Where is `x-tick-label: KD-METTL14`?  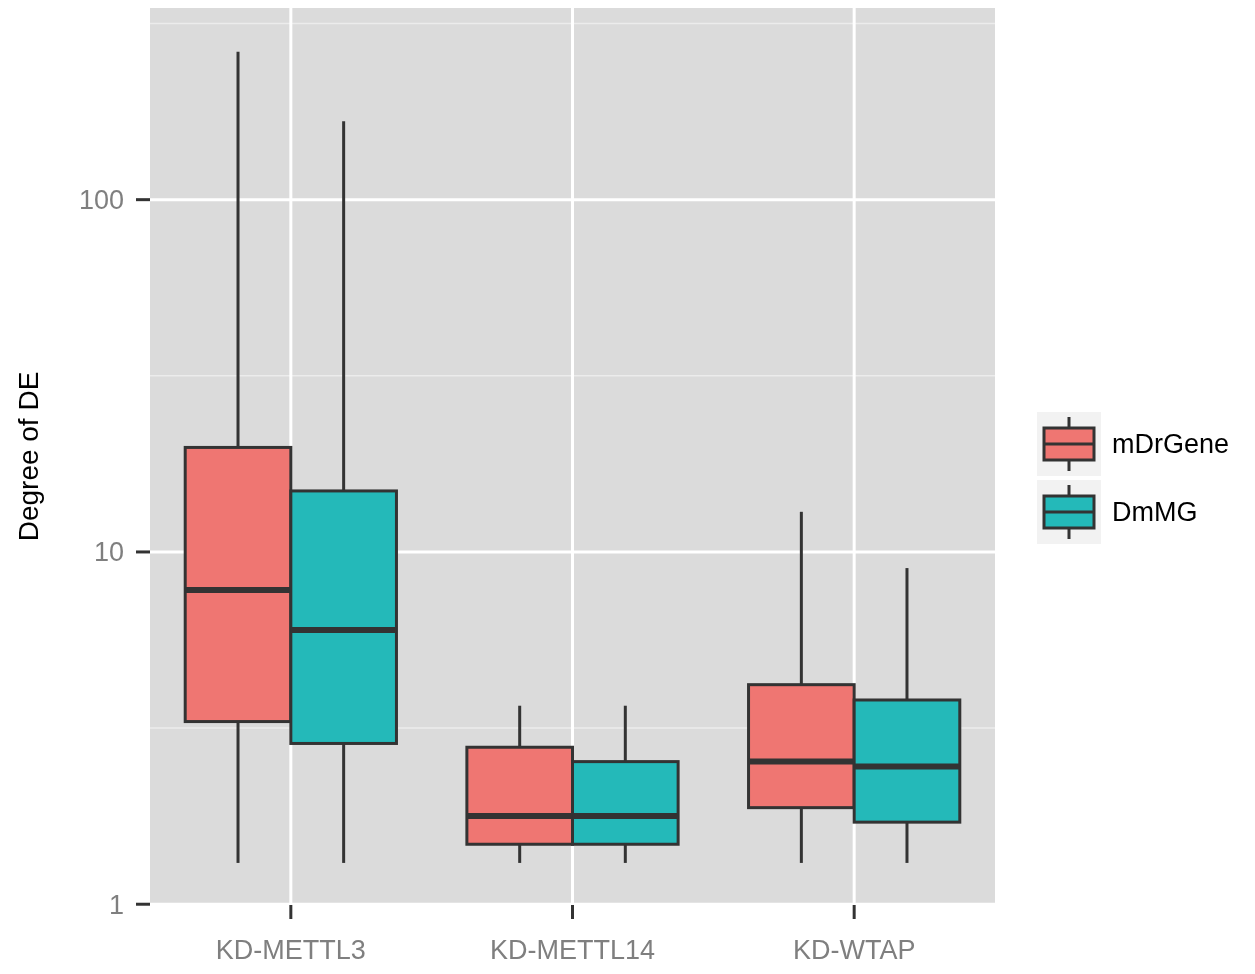 x-tick-label: KD-METTL14 is located at coordinates (572, 950).